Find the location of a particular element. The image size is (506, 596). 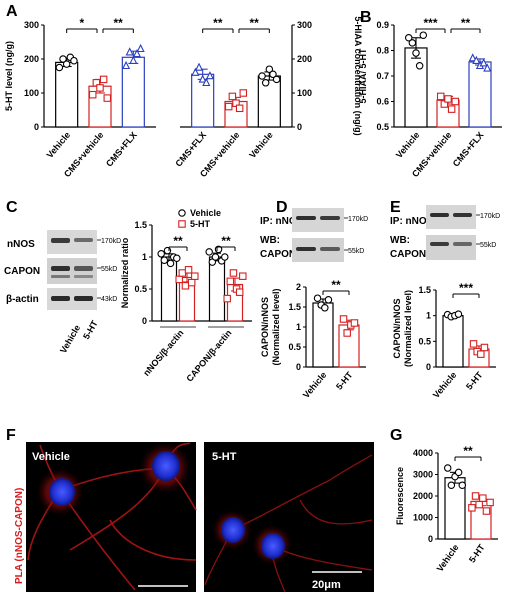

sig-label: * is located at coordinates (81, 23).